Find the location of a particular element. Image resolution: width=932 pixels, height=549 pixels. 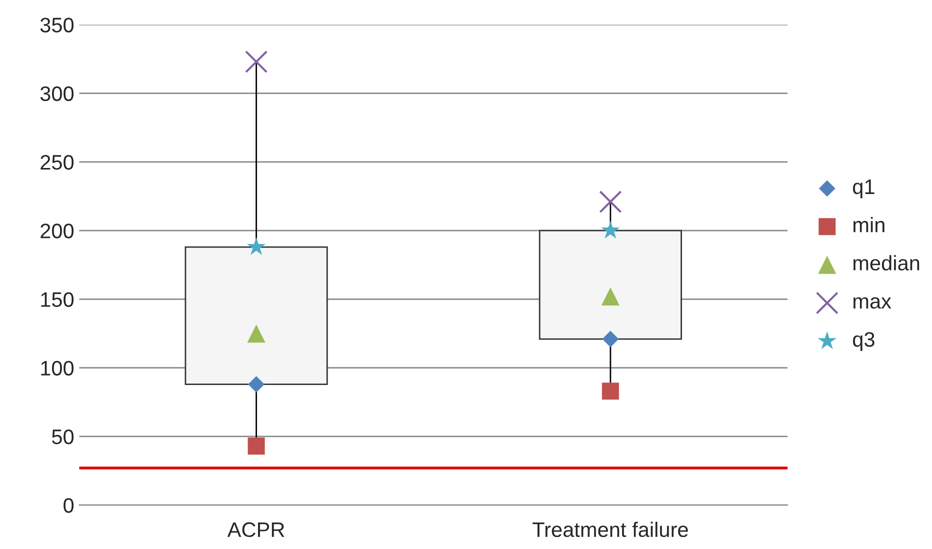

y-tick-label: 350 is located at coordinates (57, 25).